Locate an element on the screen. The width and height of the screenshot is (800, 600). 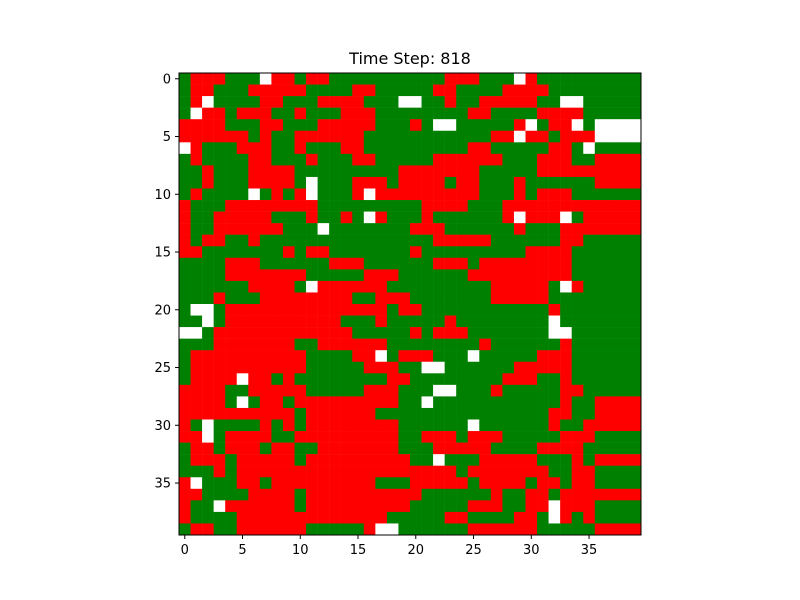
y-tick-label: 30 is located at coordinates (162, 426).